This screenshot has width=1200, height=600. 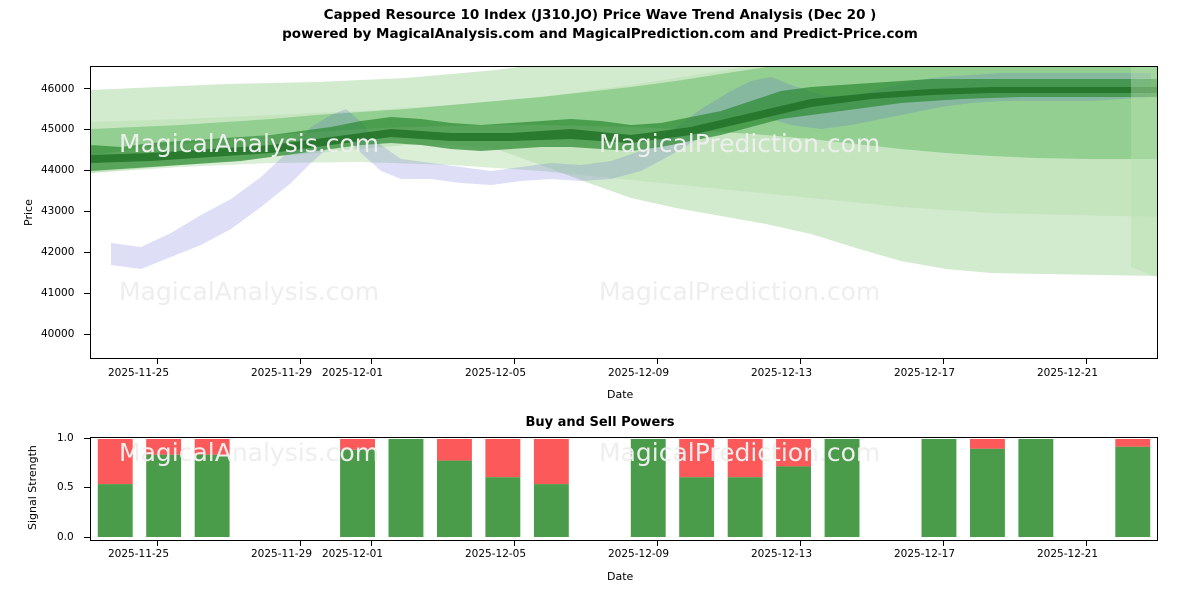 I want to click on core-trend-line, so click(x=624, y=125).